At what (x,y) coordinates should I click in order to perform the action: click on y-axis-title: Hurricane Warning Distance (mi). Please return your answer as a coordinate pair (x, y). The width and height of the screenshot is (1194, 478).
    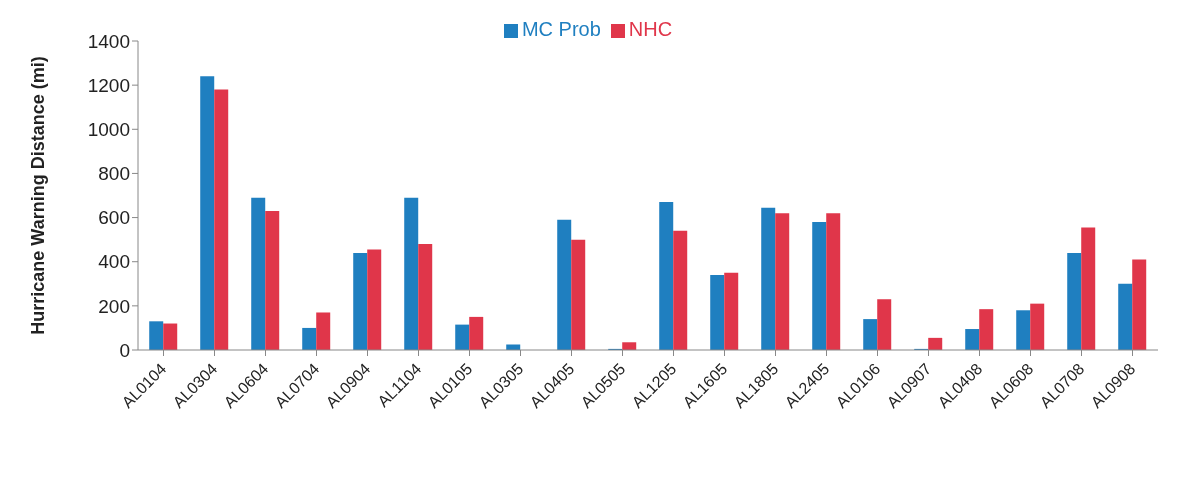
    Looking at the image, I should click on (38, 195).